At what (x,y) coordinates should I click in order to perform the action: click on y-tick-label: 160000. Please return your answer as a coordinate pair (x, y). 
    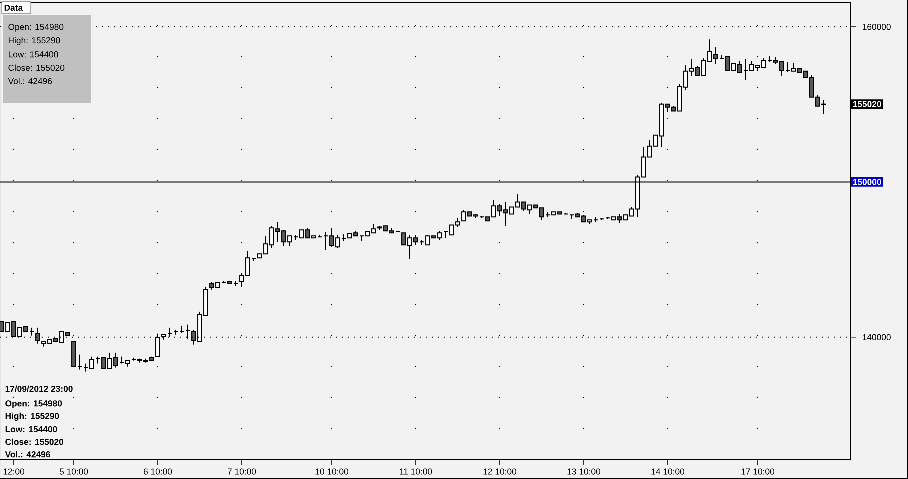
    Looking at the image, I should click on (877, 27).